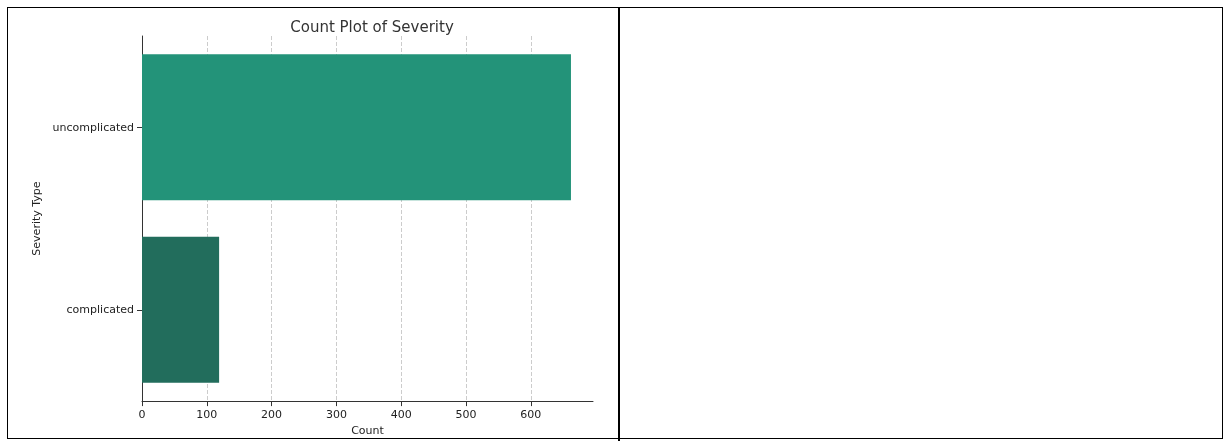 The height and width of the screenshot is (441, 1225). What do you see at coordinates (272, 415) in the screenshot?
I see `x-tick-label: 200` at bounding box center [272, 415].